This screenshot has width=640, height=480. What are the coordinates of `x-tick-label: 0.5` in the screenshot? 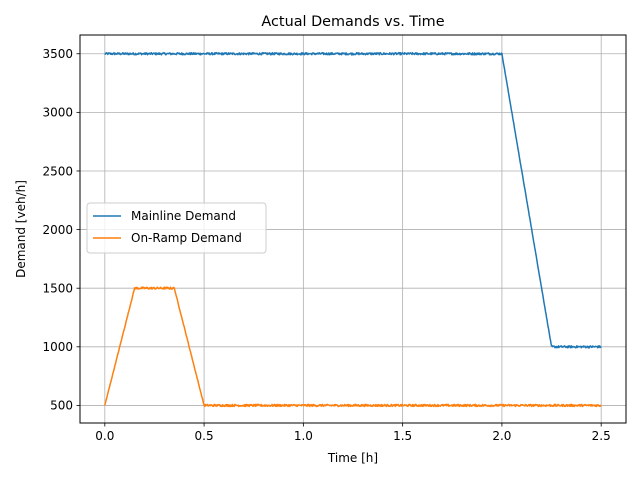 It's located at (204, 436).